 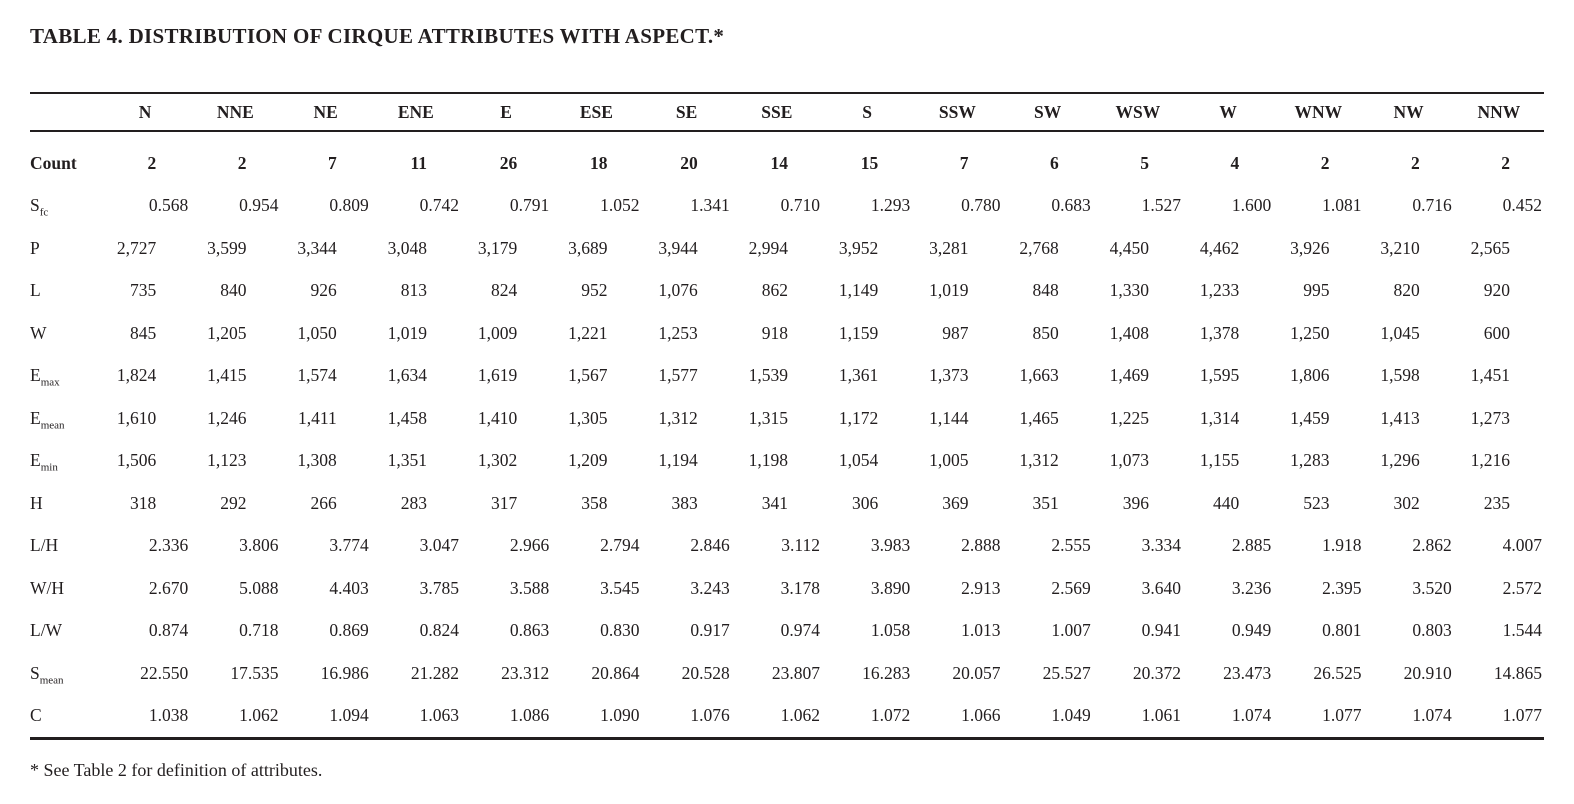 I want to click on col-header-ese: ESE, so click(x=596, y=111).